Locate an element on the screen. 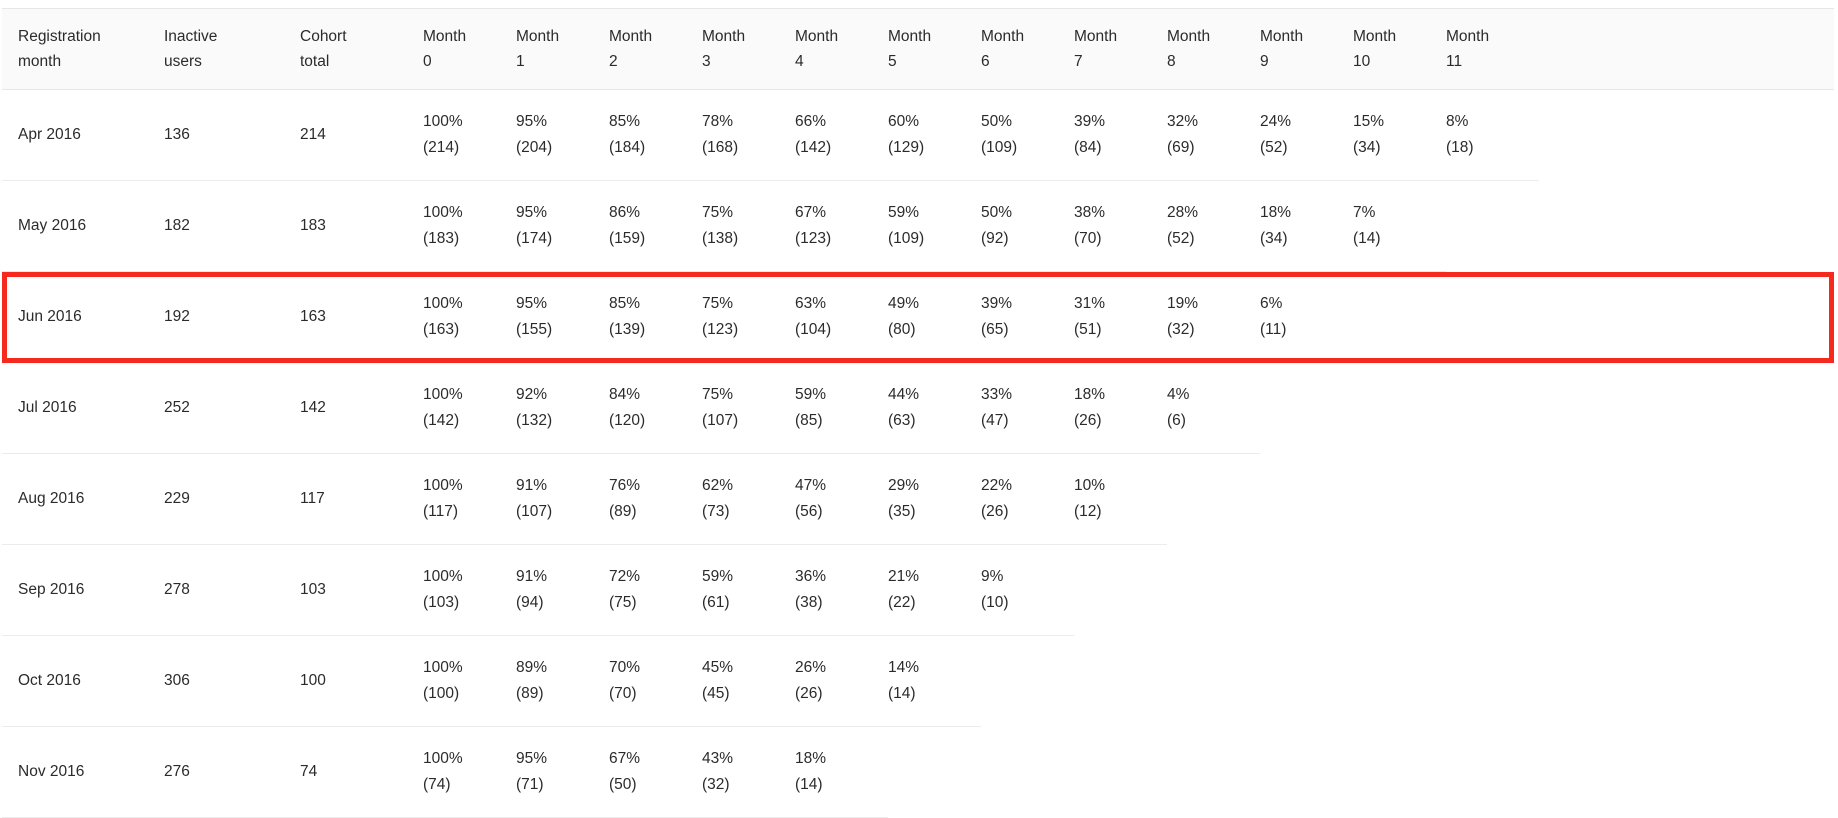 The image size is (1838, 818). column-header: Month 7 is located at coordinates (1120, 49).